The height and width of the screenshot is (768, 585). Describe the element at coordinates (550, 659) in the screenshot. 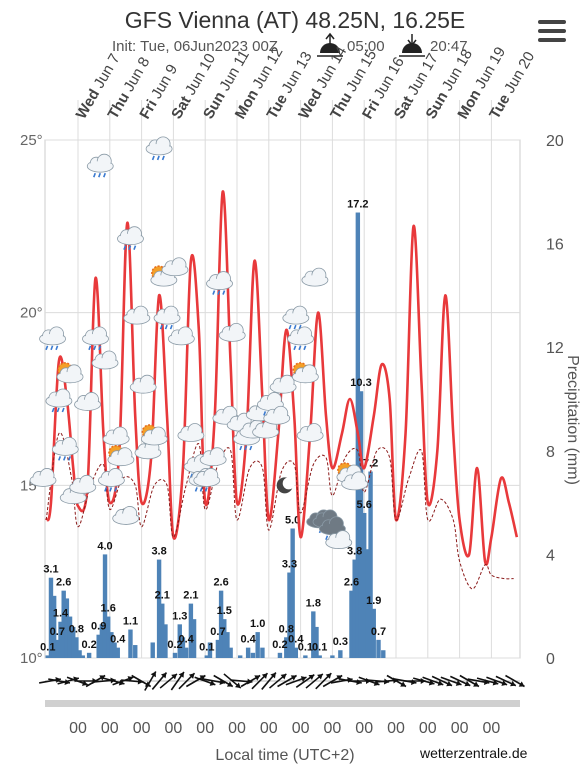

I see `y-right-tick-label: 0` at that location.